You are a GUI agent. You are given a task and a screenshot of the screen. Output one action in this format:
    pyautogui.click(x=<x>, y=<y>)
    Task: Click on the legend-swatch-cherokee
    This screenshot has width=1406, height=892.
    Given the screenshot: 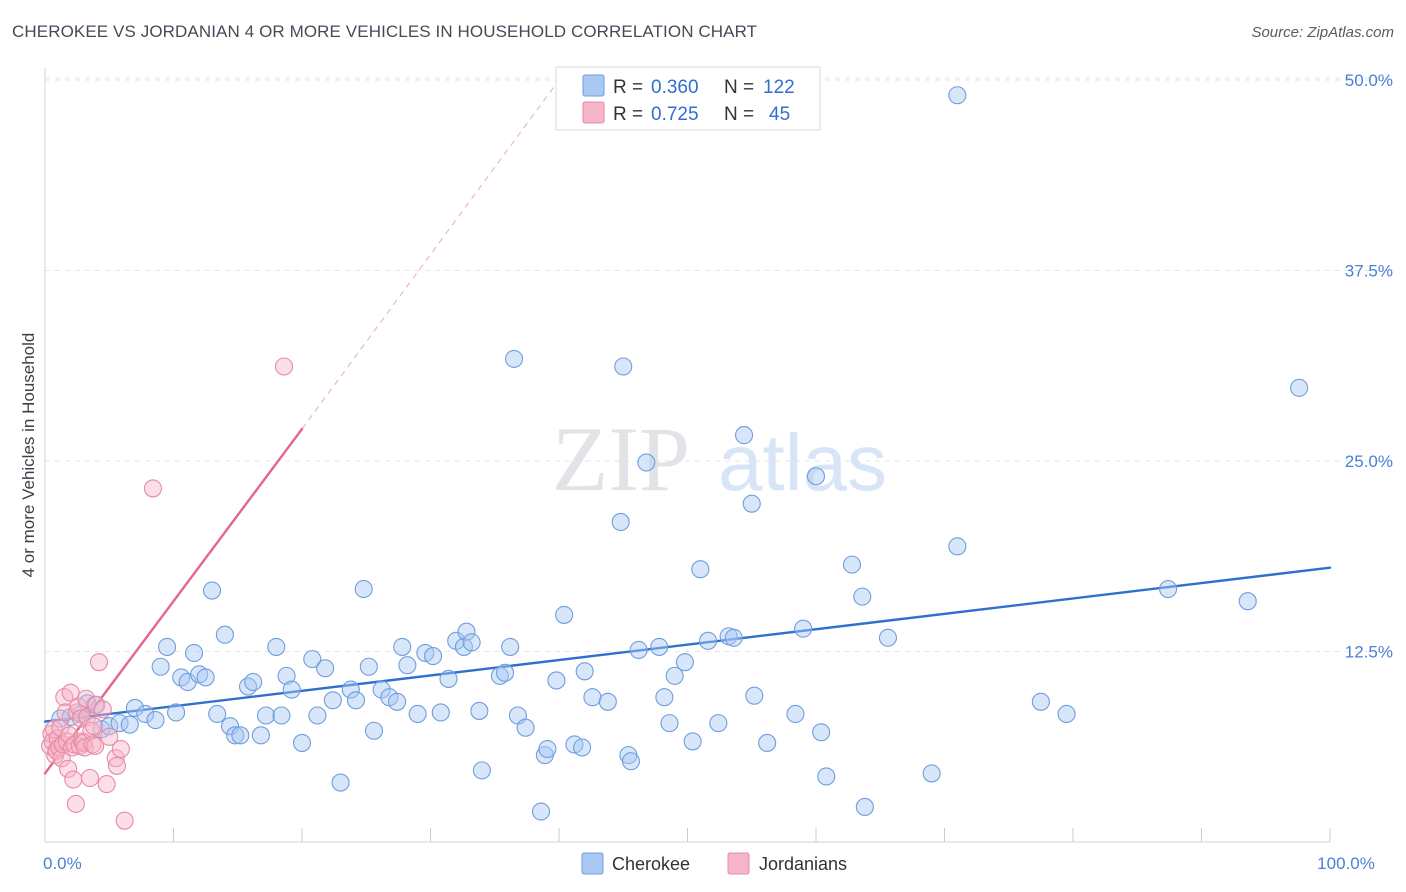 What is the action you would take?
    pyautogui.click(x=592, y=863)
    